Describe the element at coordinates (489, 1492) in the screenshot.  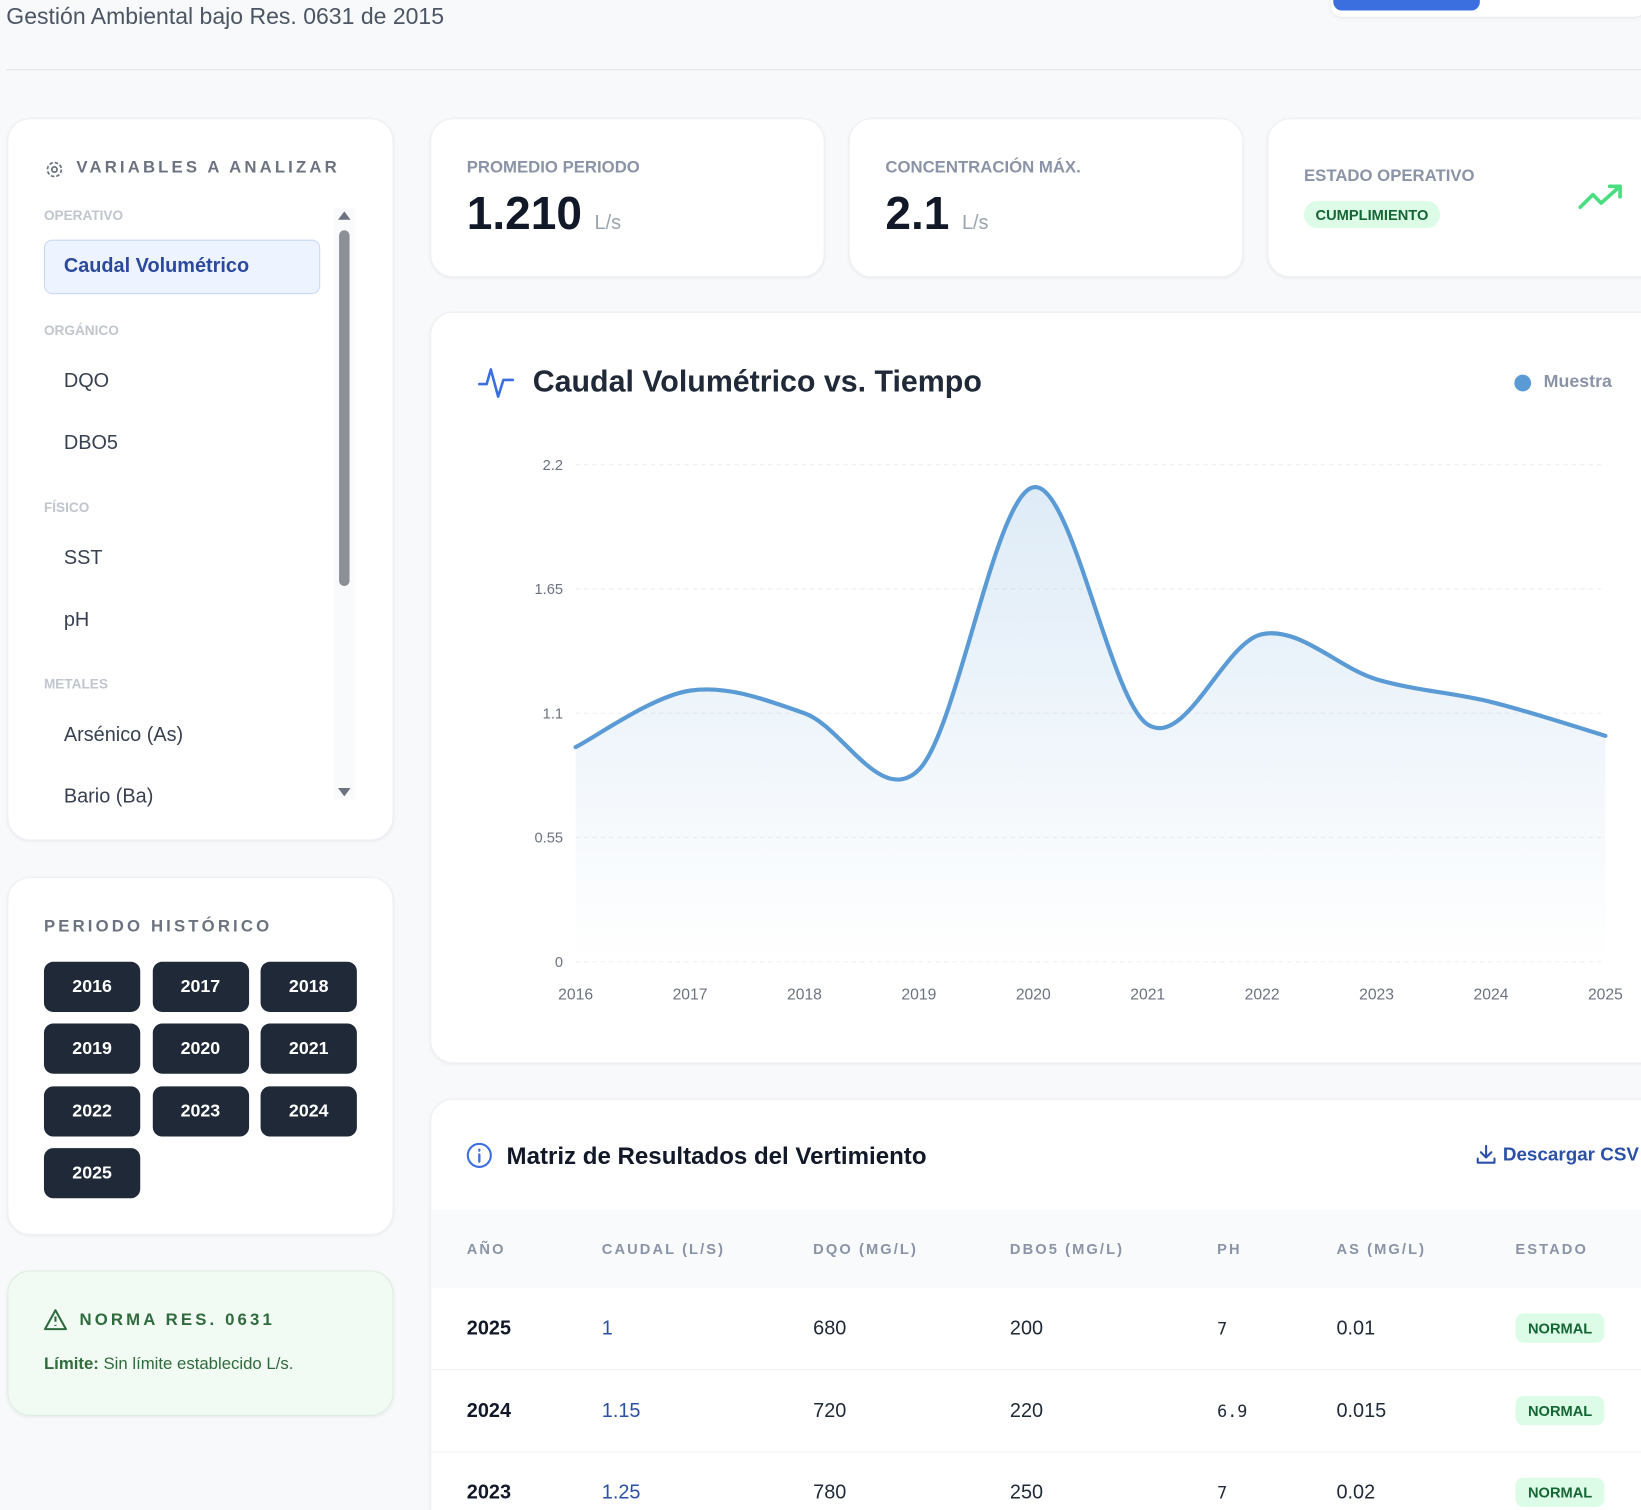
I see `table-cell: 2023` at that location.